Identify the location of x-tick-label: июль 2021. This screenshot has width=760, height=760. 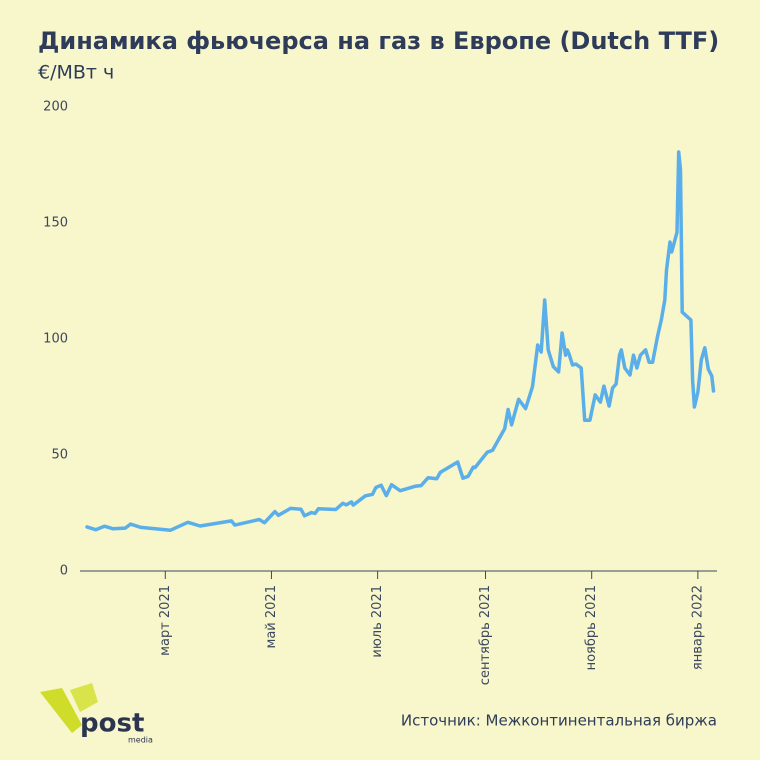
(377, 621).